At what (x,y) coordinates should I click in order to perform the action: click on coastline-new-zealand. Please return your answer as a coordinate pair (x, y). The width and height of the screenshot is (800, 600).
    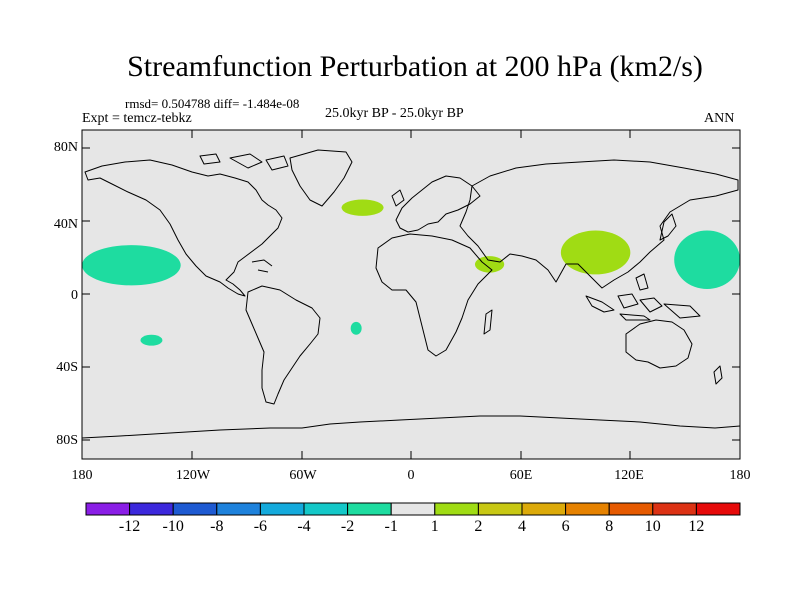
    Looking at the image, I should click on (718, 375).